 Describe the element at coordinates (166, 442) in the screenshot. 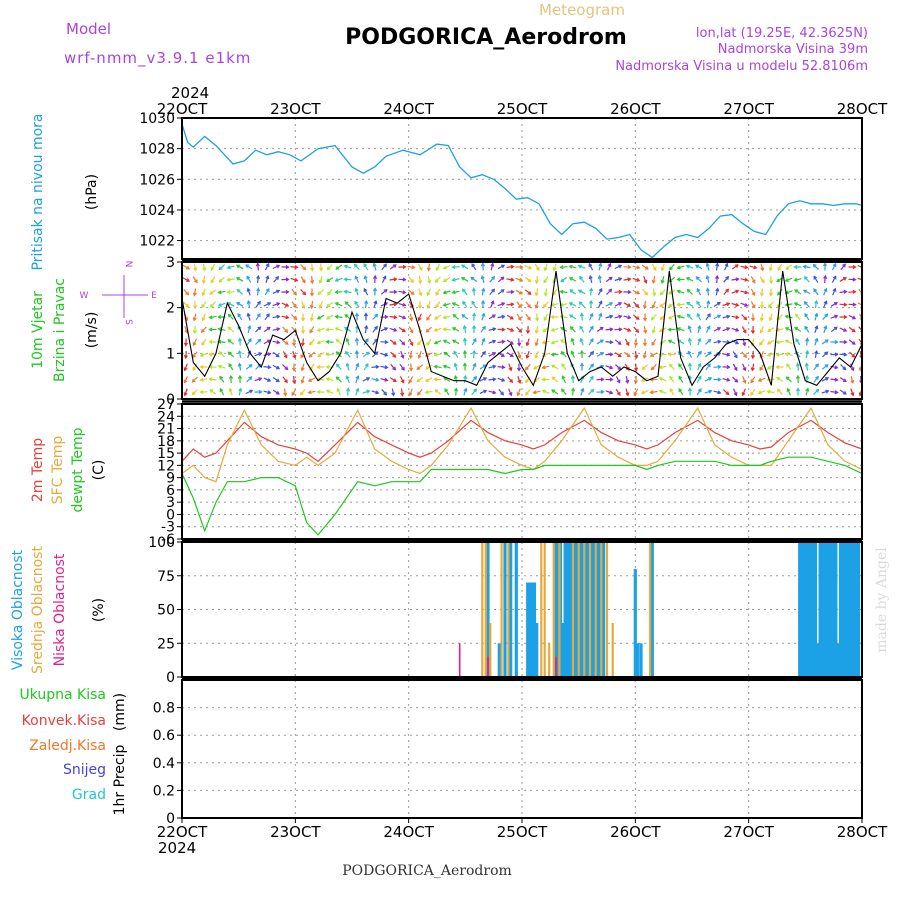

I see `y-tick-label: 18` at that location.